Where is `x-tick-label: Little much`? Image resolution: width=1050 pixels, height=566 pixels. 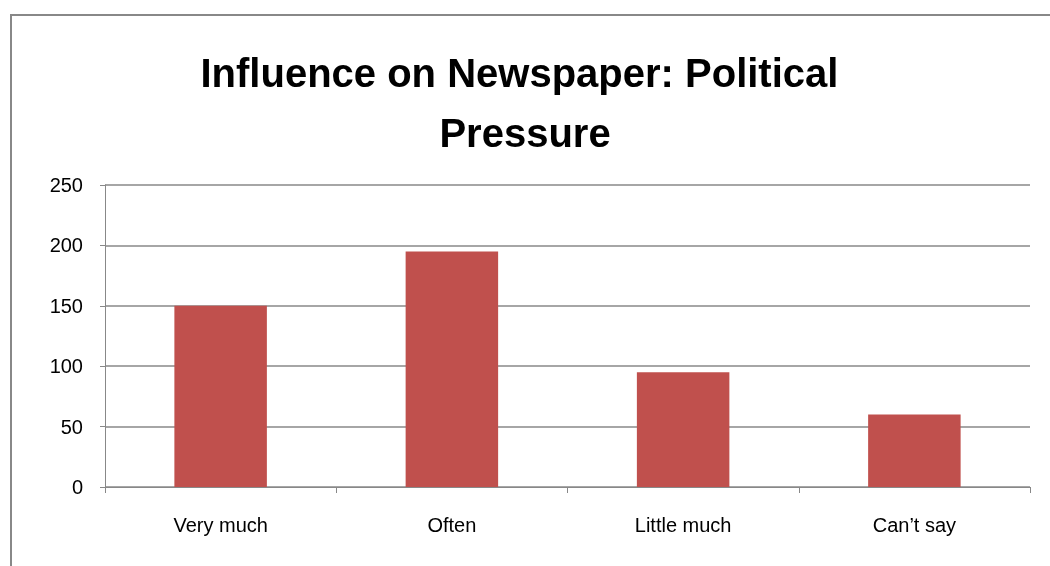 x-tick-label: Little much is located at coordinates (683, 525).